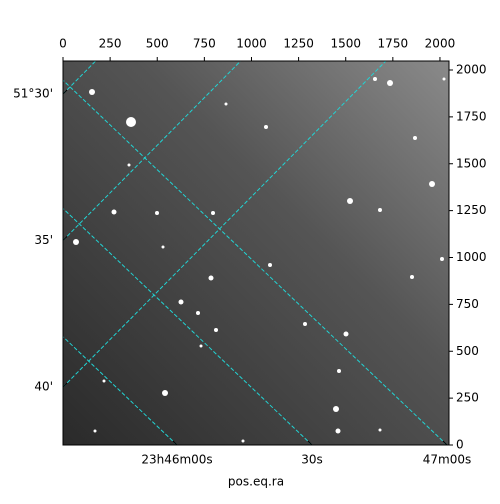  I want to click on ra-tick-label: 47m00s, so click(447, 460).